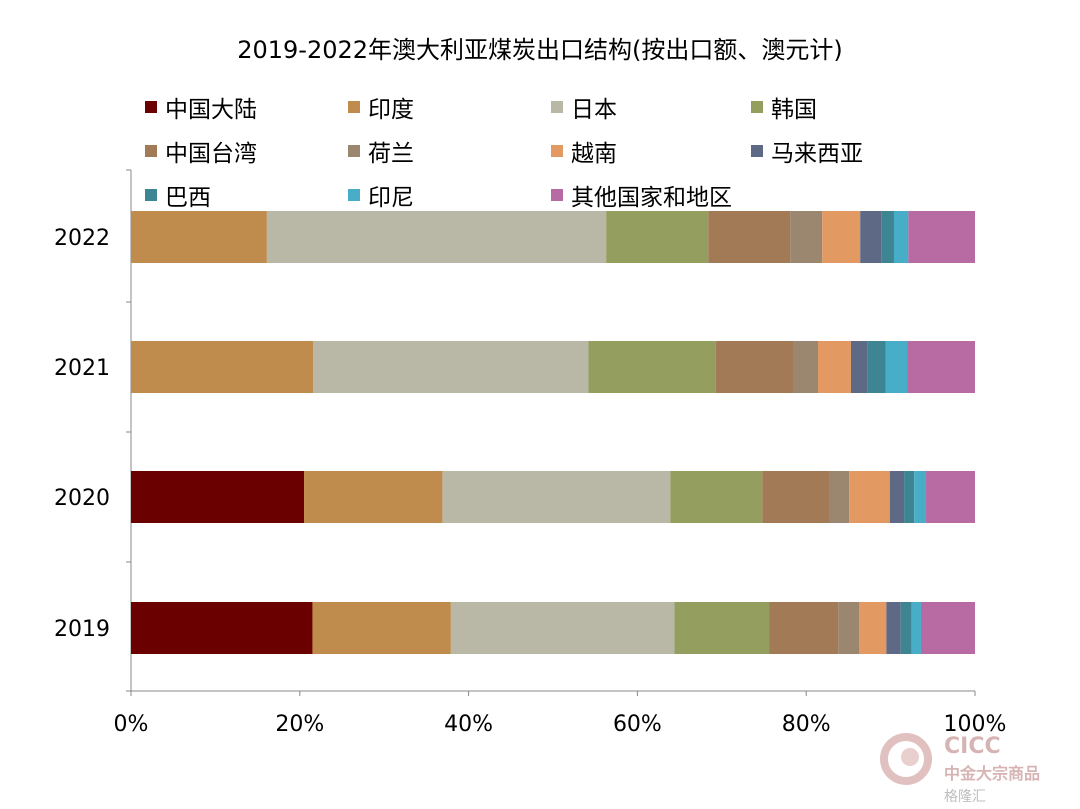 The image size is (1080, 809). I want to click on y-tick-label: 2019, so click(82, 629).